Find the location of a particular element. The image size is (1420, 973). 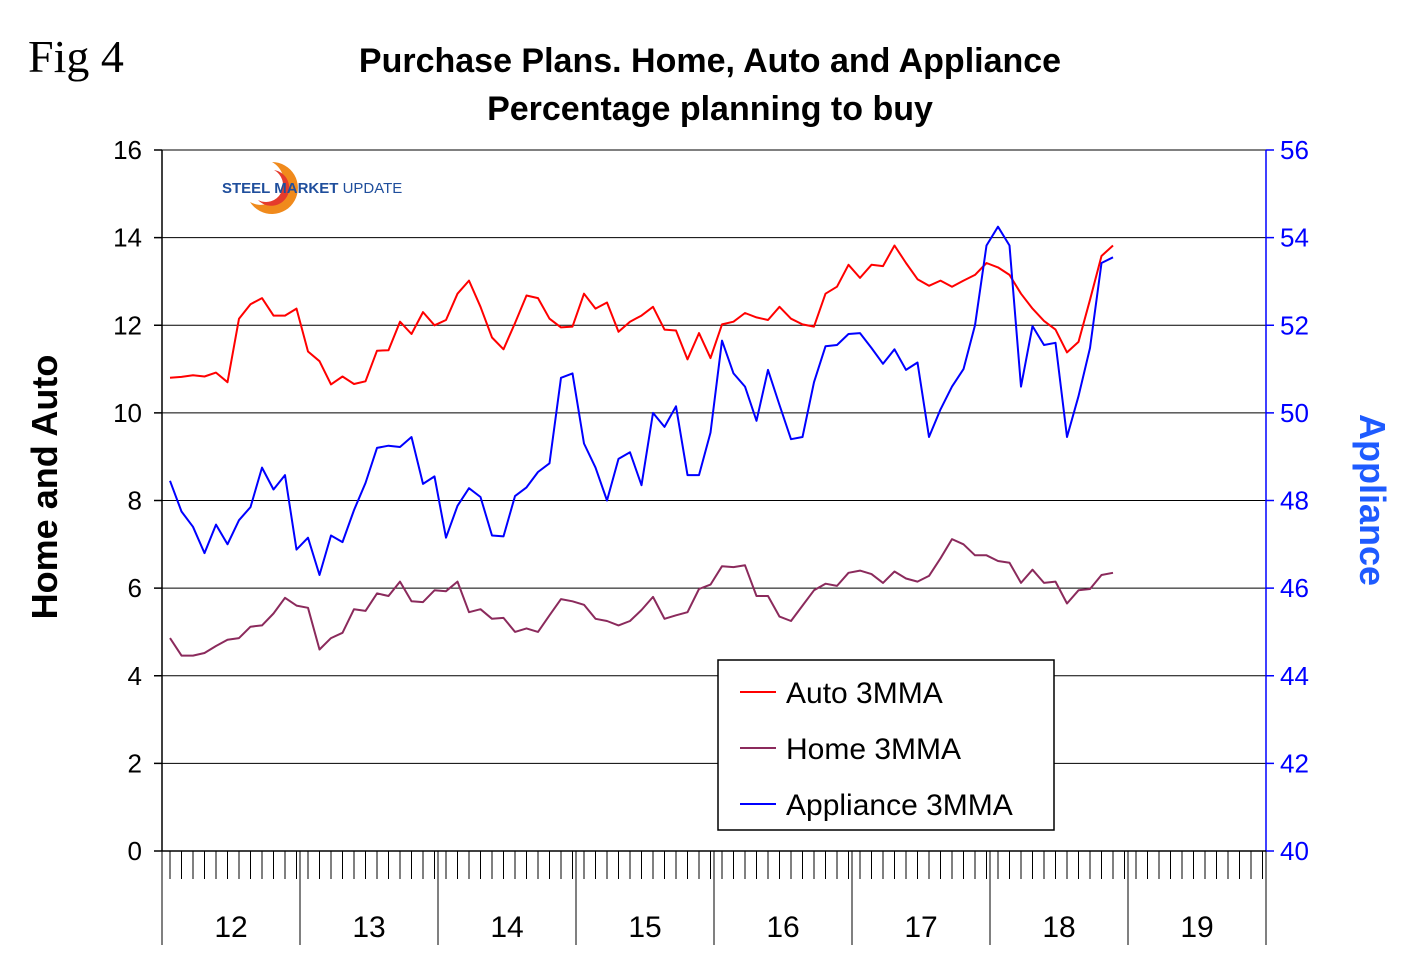

y-axis-title-right: Appliance is located at coordinates (1372, 500).